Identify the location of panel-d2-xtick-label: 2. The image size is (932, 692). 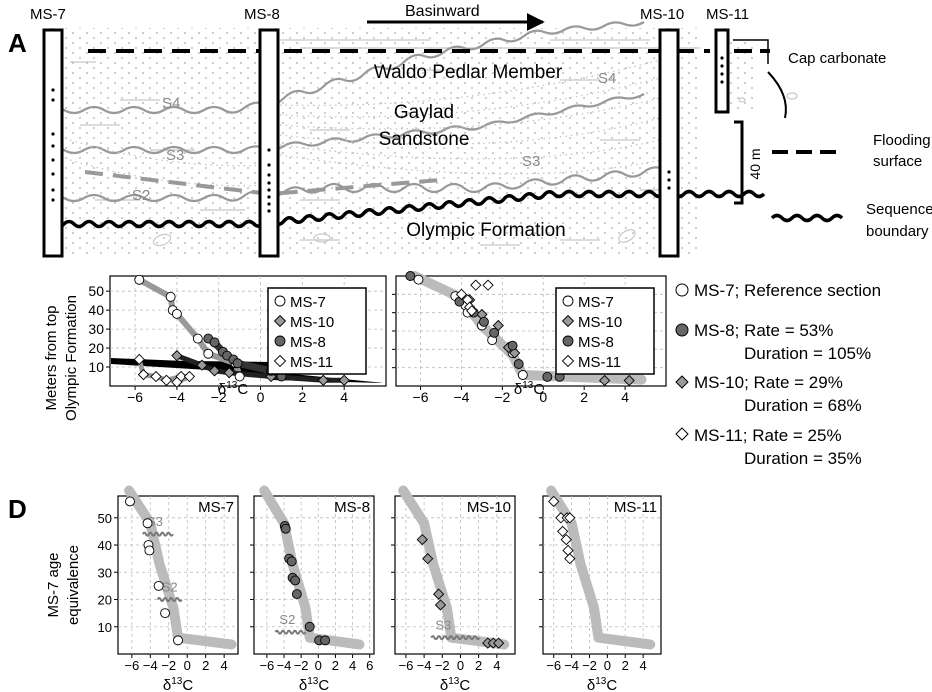
(335, 665).